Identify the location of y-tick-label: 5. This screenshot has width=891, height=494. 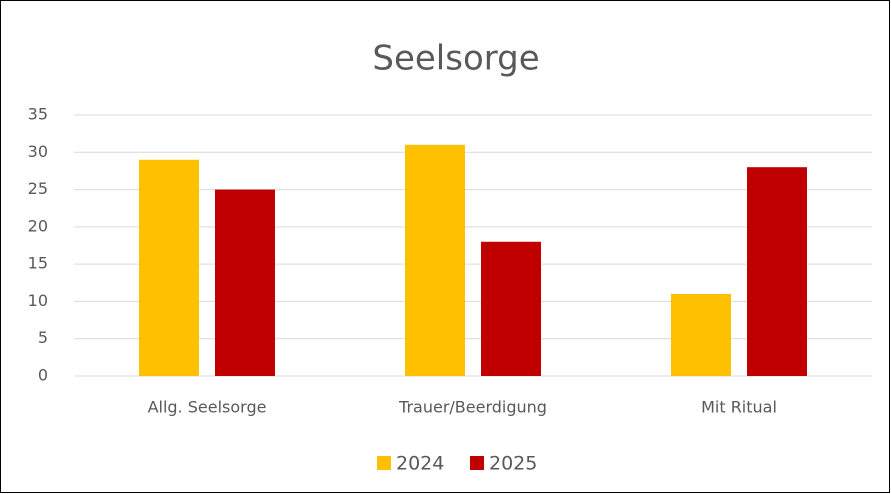
(43, 337).